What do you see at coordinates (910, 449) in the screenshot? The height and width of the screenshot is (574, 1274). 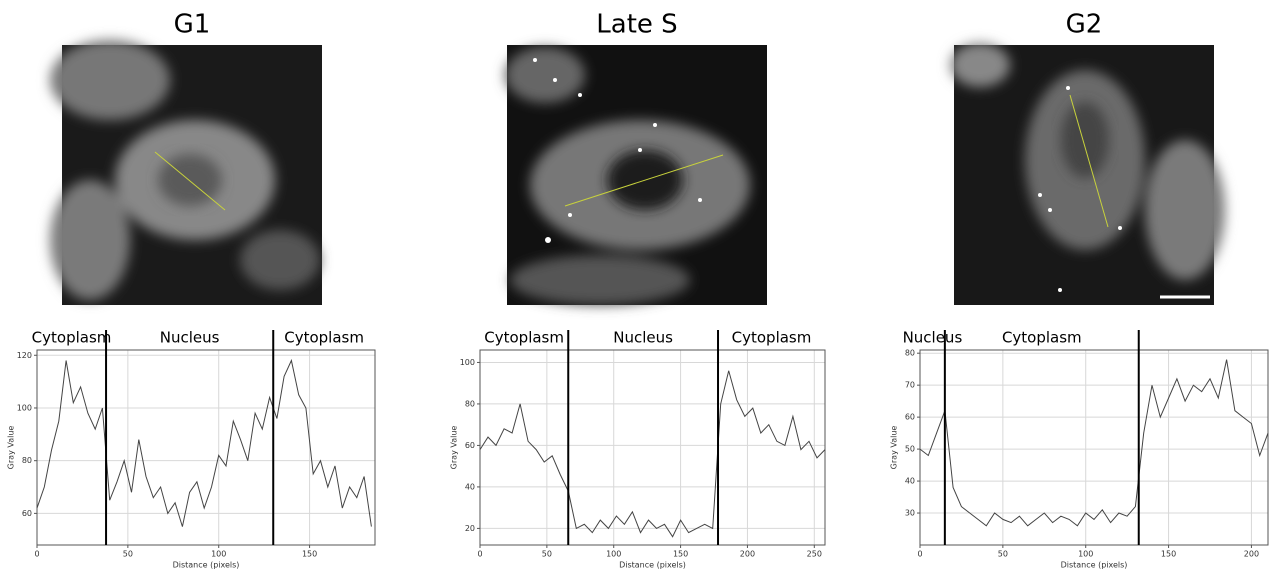 I see `y-tick-label: 50` at bounding box center [910, 449].